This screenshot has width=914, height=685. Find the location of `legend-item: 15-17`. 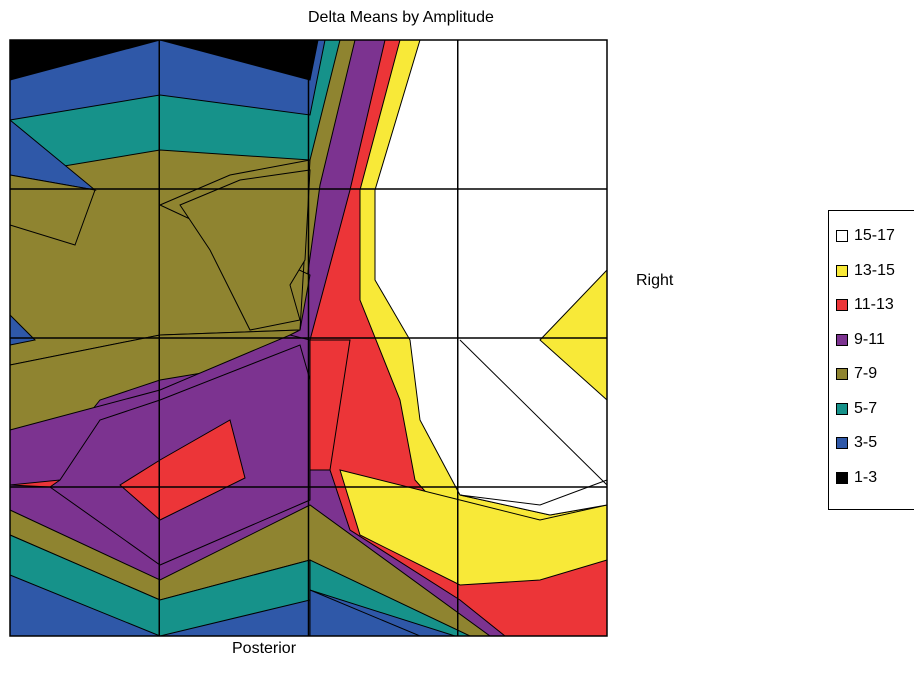

legend-item: 15-17 is located at coordinates (875, 236).